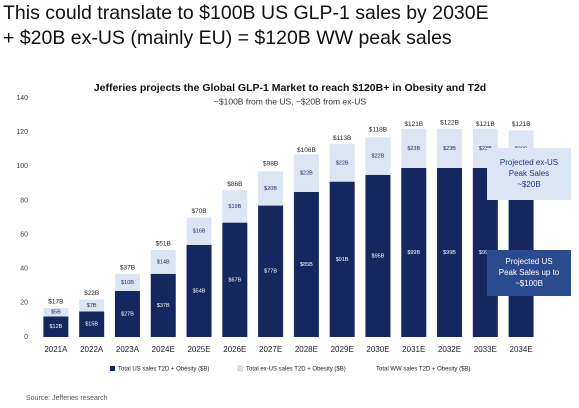 This screenshot has height=408, width=579. What do you see at coordinates (163, 244) in the screenshot?
I see `total-label: $51B` at bounding box center [163, 244].